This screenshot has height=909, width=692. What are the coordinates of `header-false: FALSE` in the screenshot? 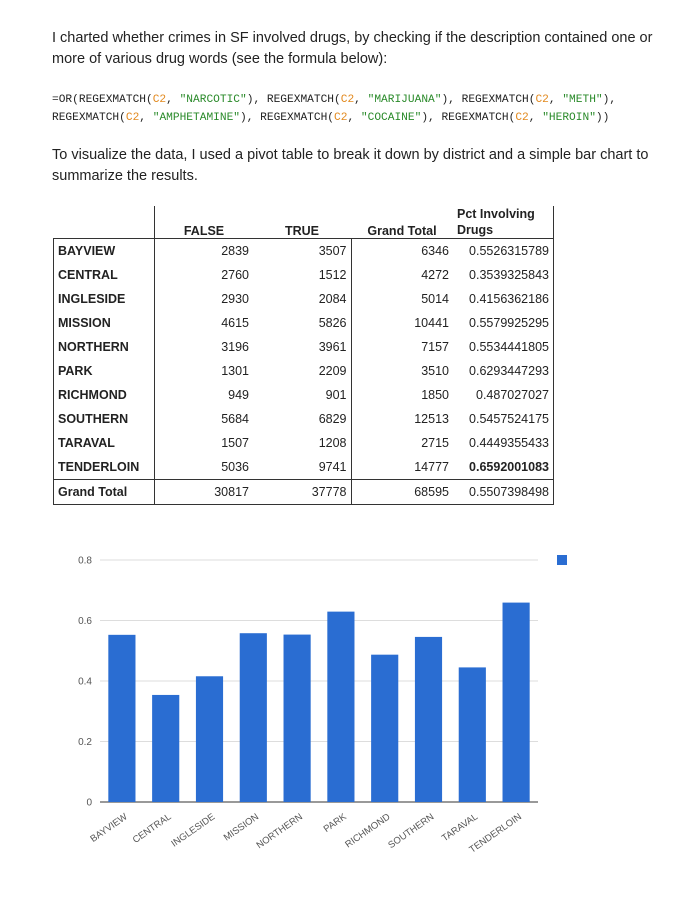 It's located at (203, 222).